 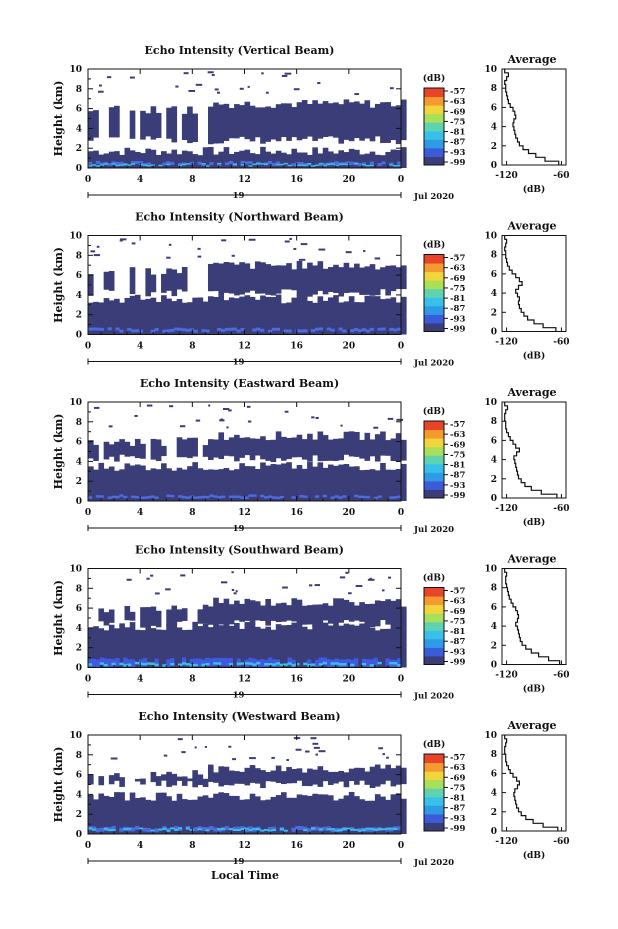 I want to click on colorbar-tick-label: -81, so click(x=457, y=799).